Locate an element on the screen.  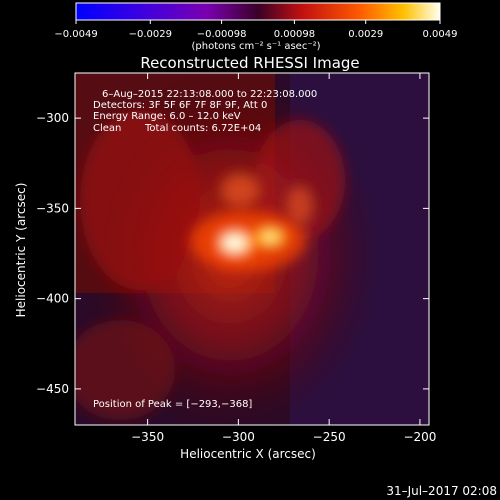
annotation-time-range: 6–Aug–2015 22:13:08.000 to 22:23:08.000 is located at coordinates (209, 94).